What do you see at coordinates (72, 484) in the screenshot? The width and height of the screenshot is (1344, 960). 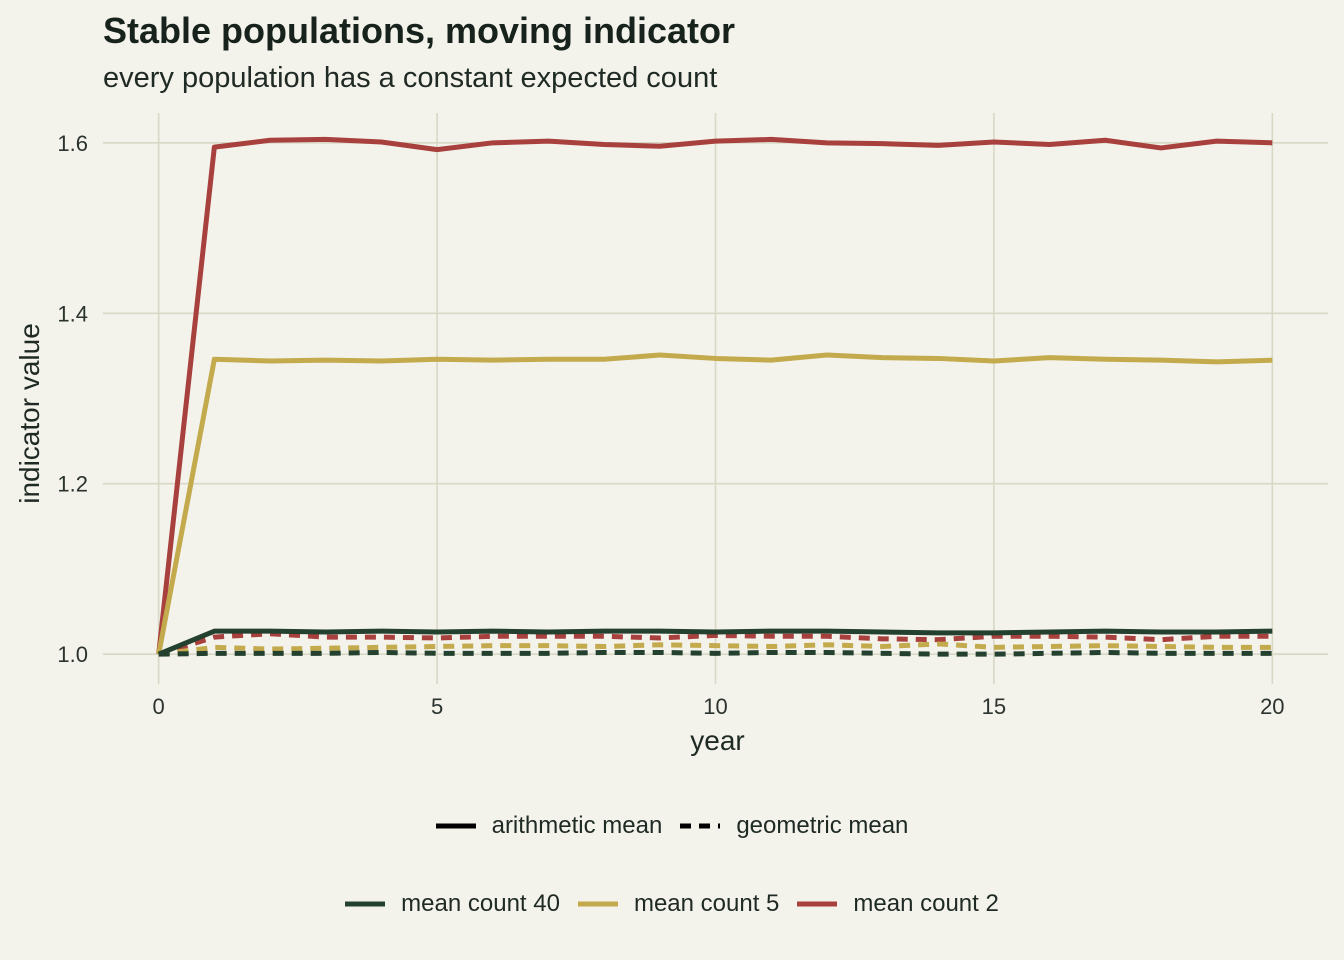 I see `y-tick-label: 1.2` at bounding box center [72, 484].